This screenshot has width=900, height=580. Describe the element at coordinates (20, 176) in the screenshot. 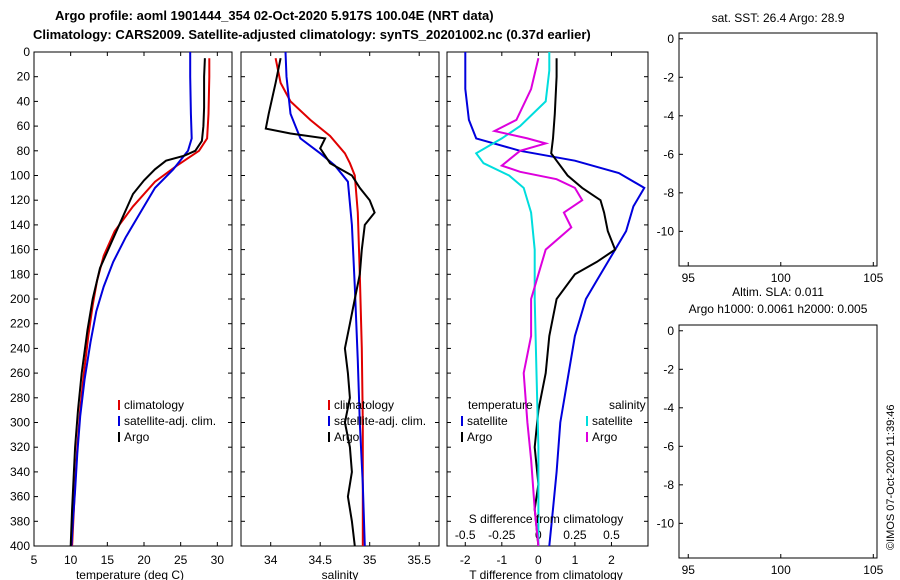

I see `y-tick-label: 100` at that location.